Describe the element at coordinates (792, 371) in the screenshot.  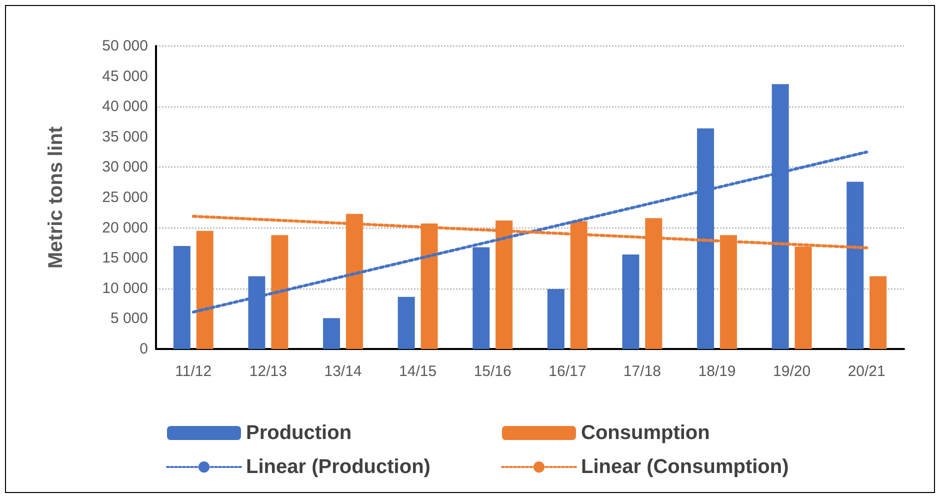
I see `x-tick-label: 19/20` at that location.